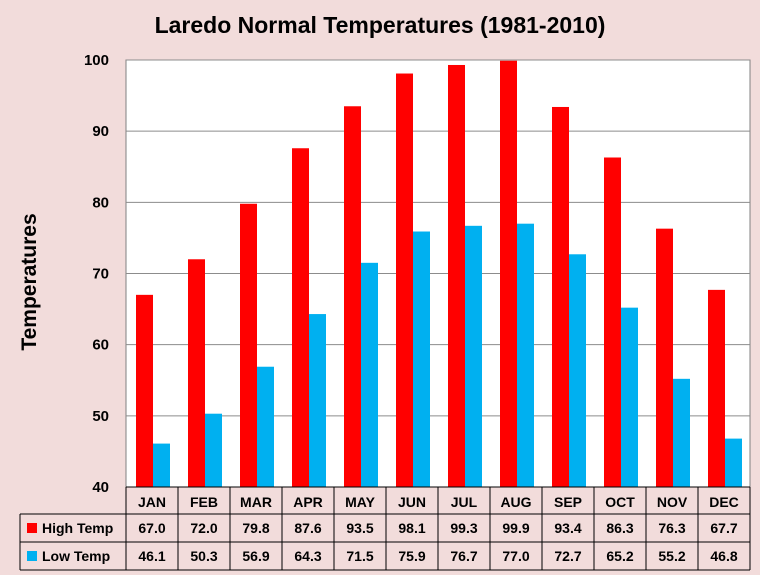 This screenshot has width=760, height=575. I want to click on data-label: 56.9, so click(255, 556).